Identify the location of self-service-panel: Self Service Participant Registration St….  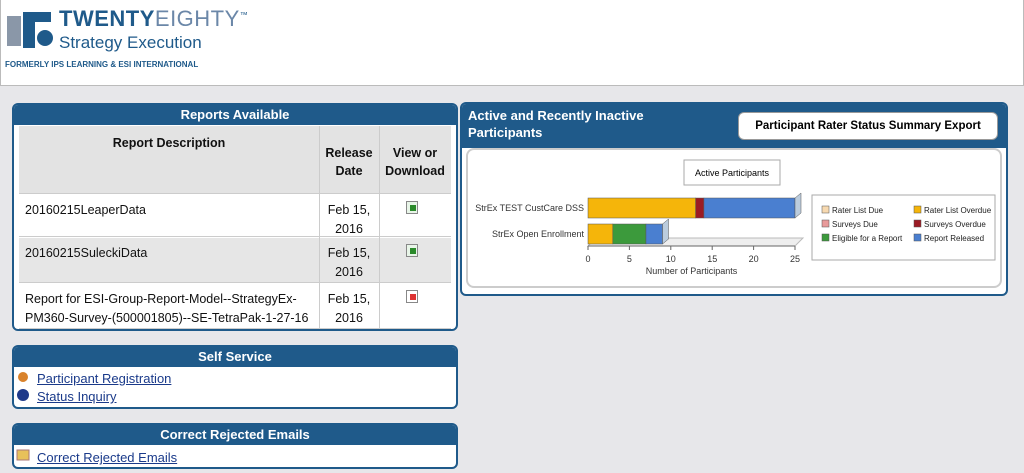
(235, 377).